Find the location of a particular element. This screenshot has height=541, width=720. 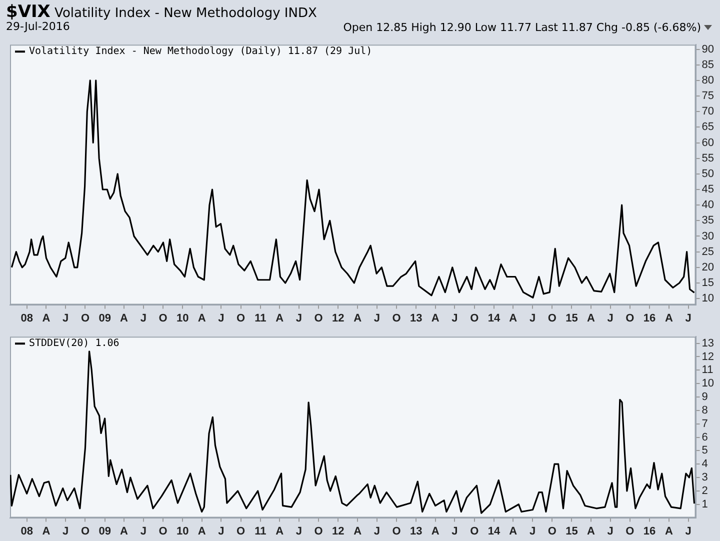

y-tick-label: 40 is located at coordinates (708, 205).